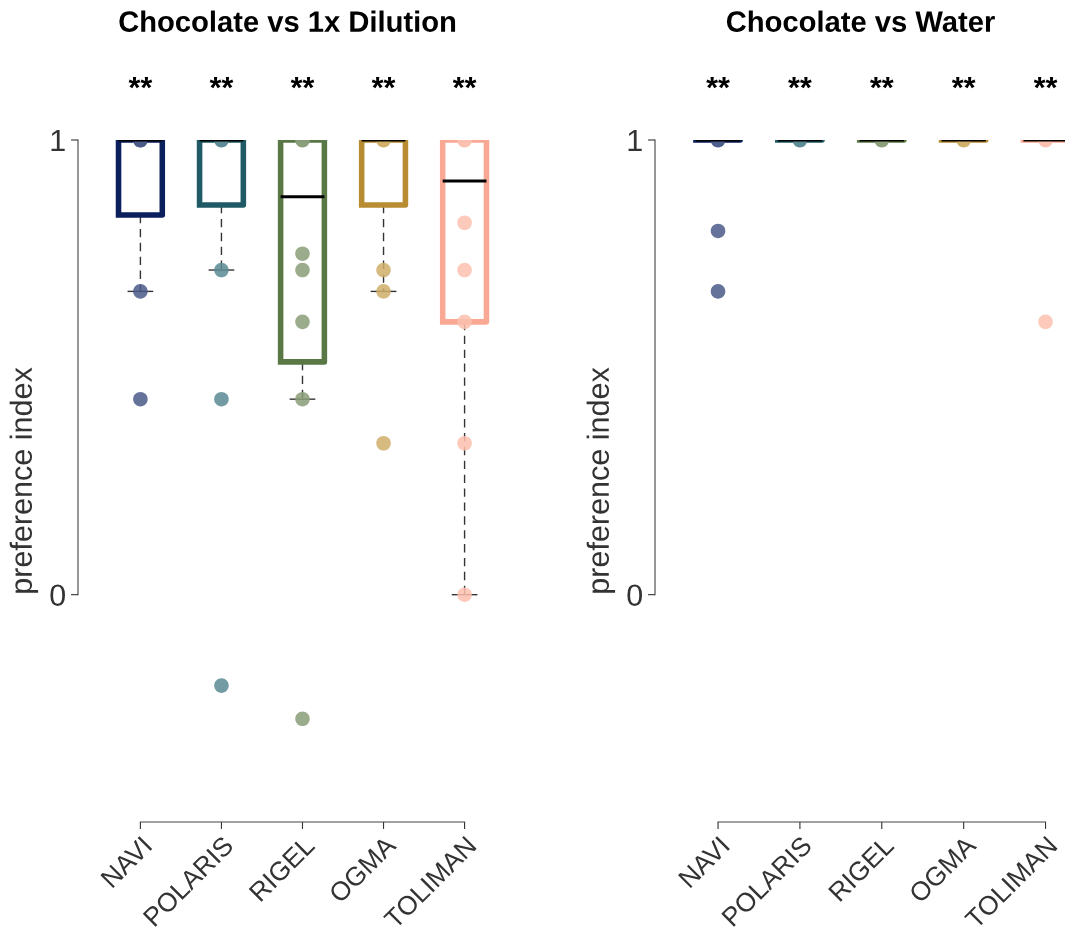 The image size is (1065, 950). I want to click on chart-title: Chocolate vs 1x Dilution, so click(287, 21).